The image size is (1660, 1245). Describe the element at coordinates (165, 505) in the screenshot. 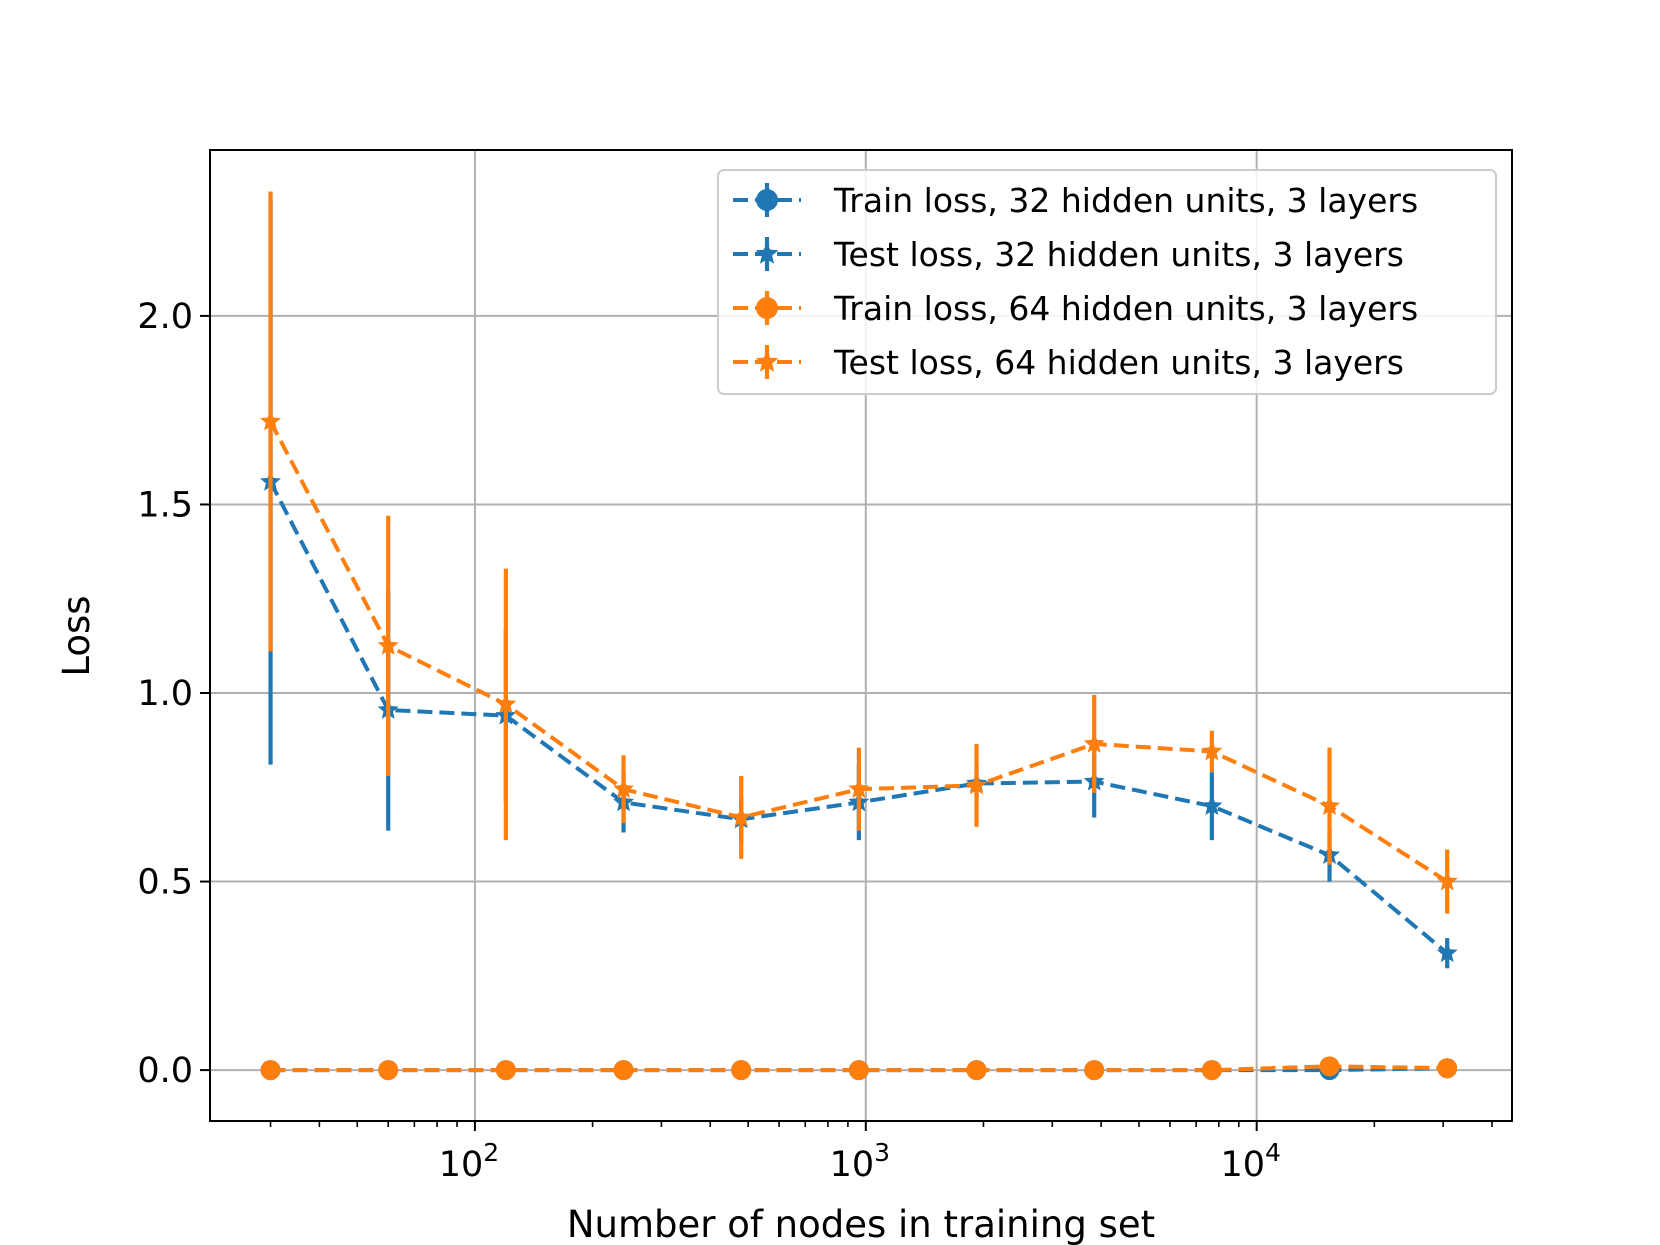

I see `y-tick-label: 1.5` at that location.